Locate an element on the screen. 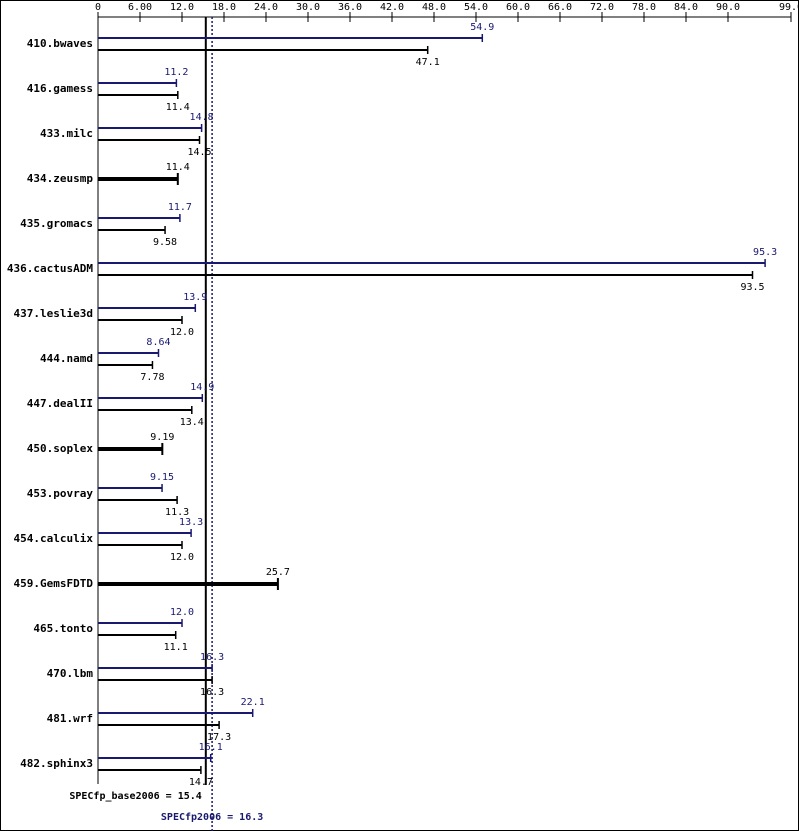  value-label: 11.3 is located at coordinates (177, 512).